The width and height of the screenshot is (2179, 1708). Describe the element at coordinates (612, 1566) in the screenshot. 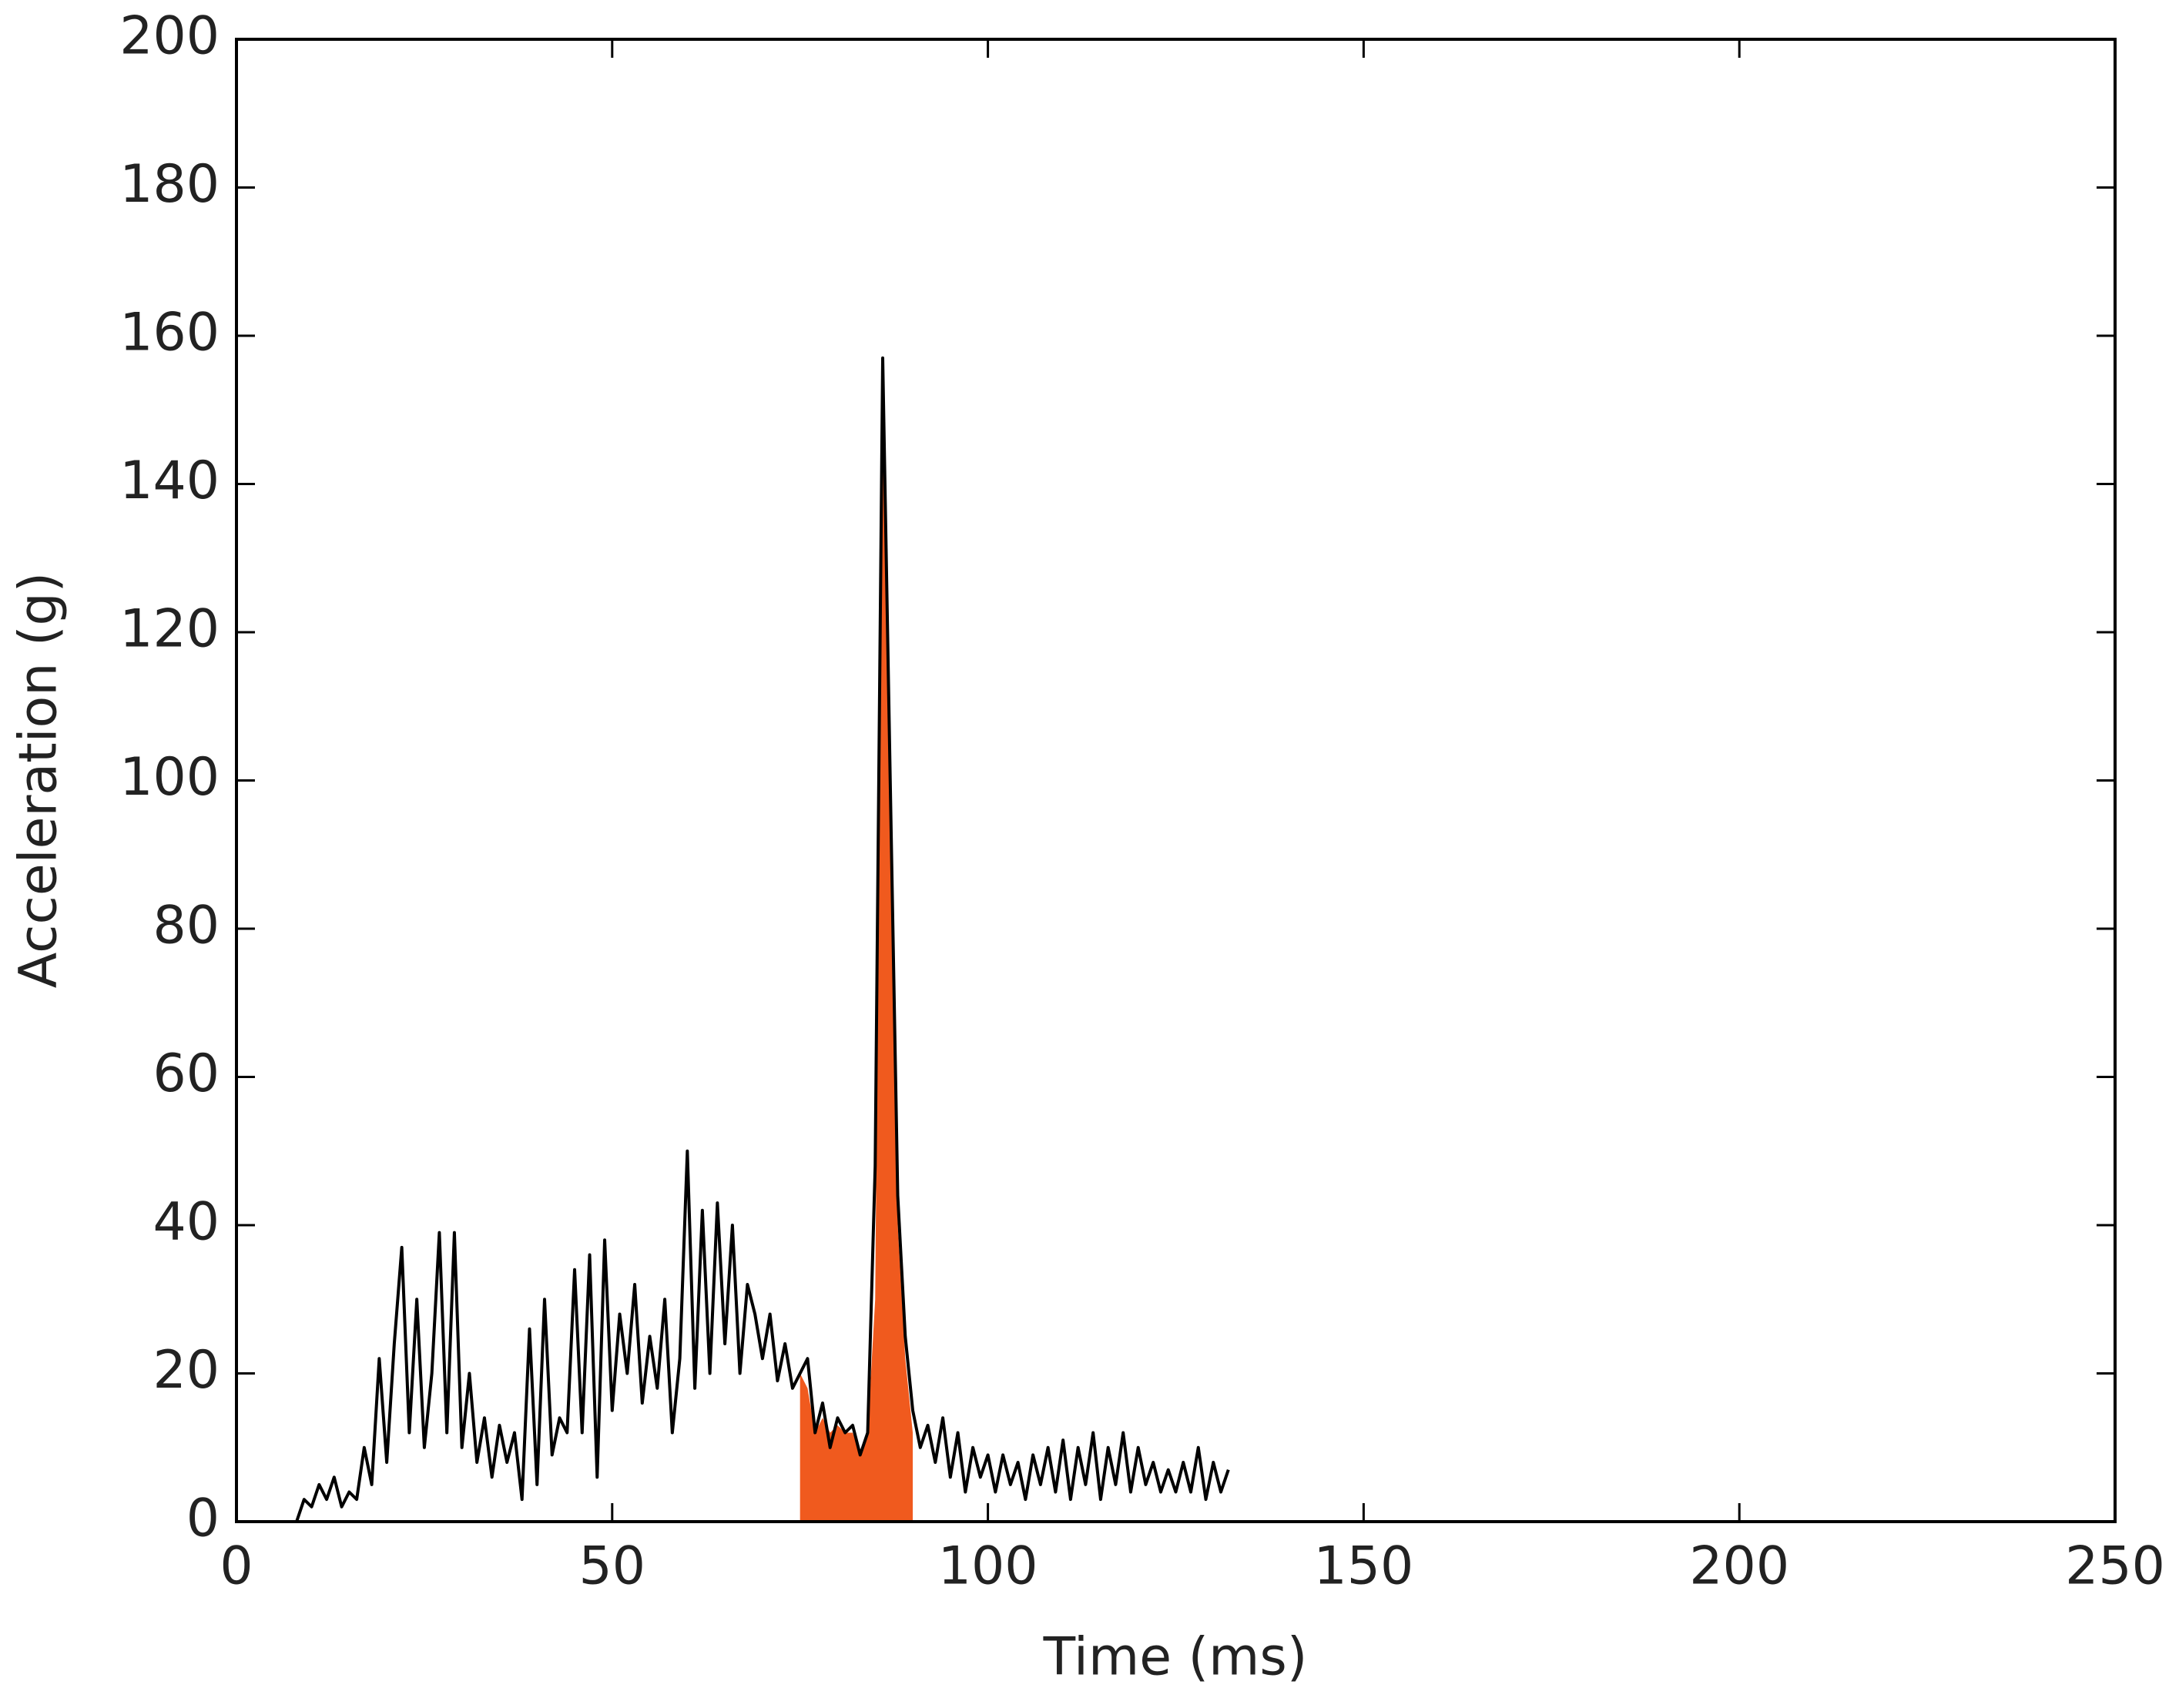

I see `x-tick-label: 50` at that location.